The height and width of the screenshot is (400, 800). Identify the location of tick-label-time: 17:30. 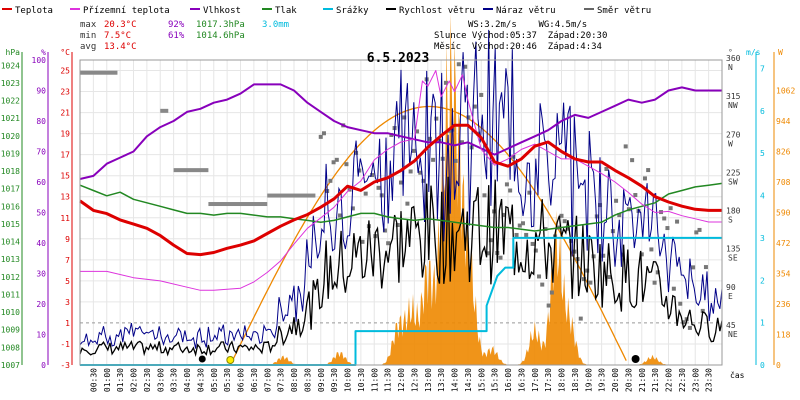
(548, 380).